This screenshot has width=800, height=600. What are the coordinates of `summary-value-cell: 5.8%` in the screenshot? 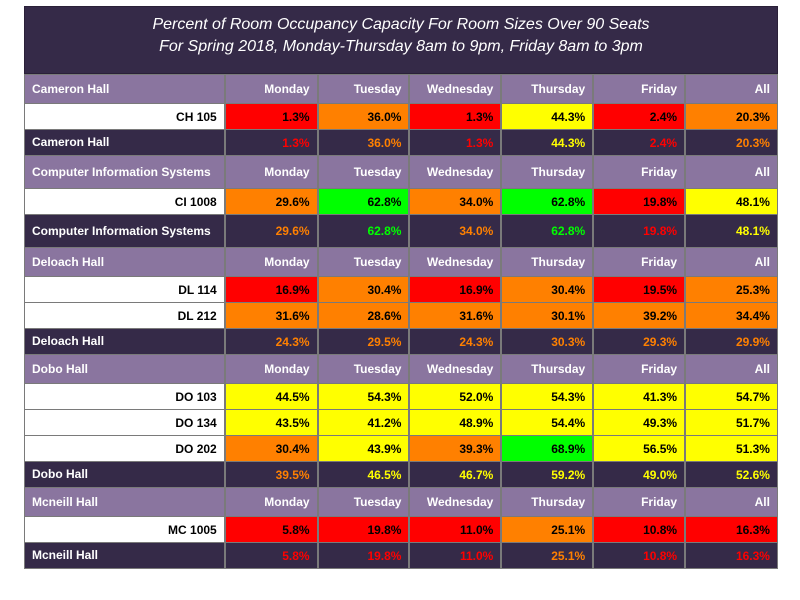 It's located at (271, 555).